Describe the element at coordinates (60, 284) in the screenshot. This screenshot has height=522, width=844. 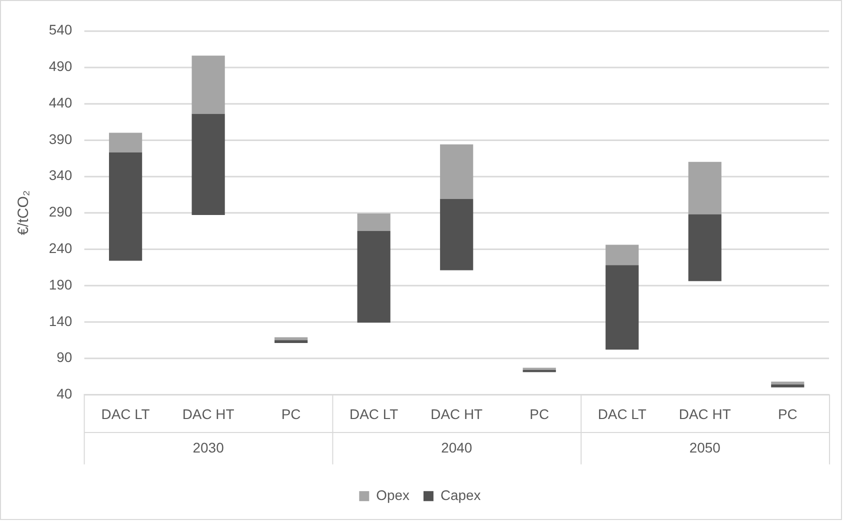
I see `y-tick-label: 190` at that location.